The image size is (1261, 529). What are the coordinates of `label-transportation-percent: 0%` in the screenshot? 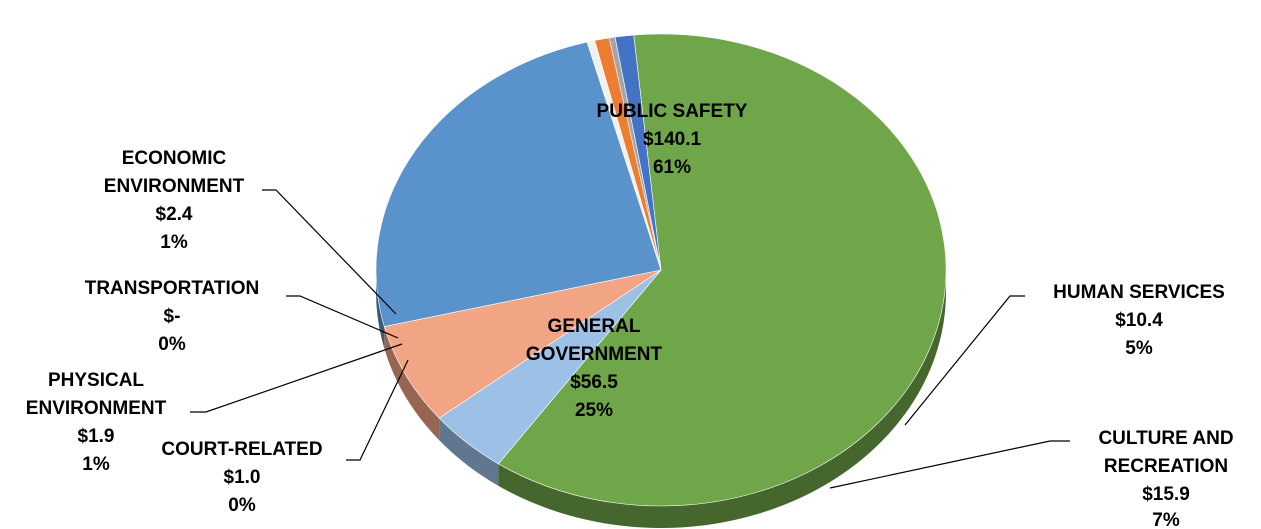 It's located at (172, 344).